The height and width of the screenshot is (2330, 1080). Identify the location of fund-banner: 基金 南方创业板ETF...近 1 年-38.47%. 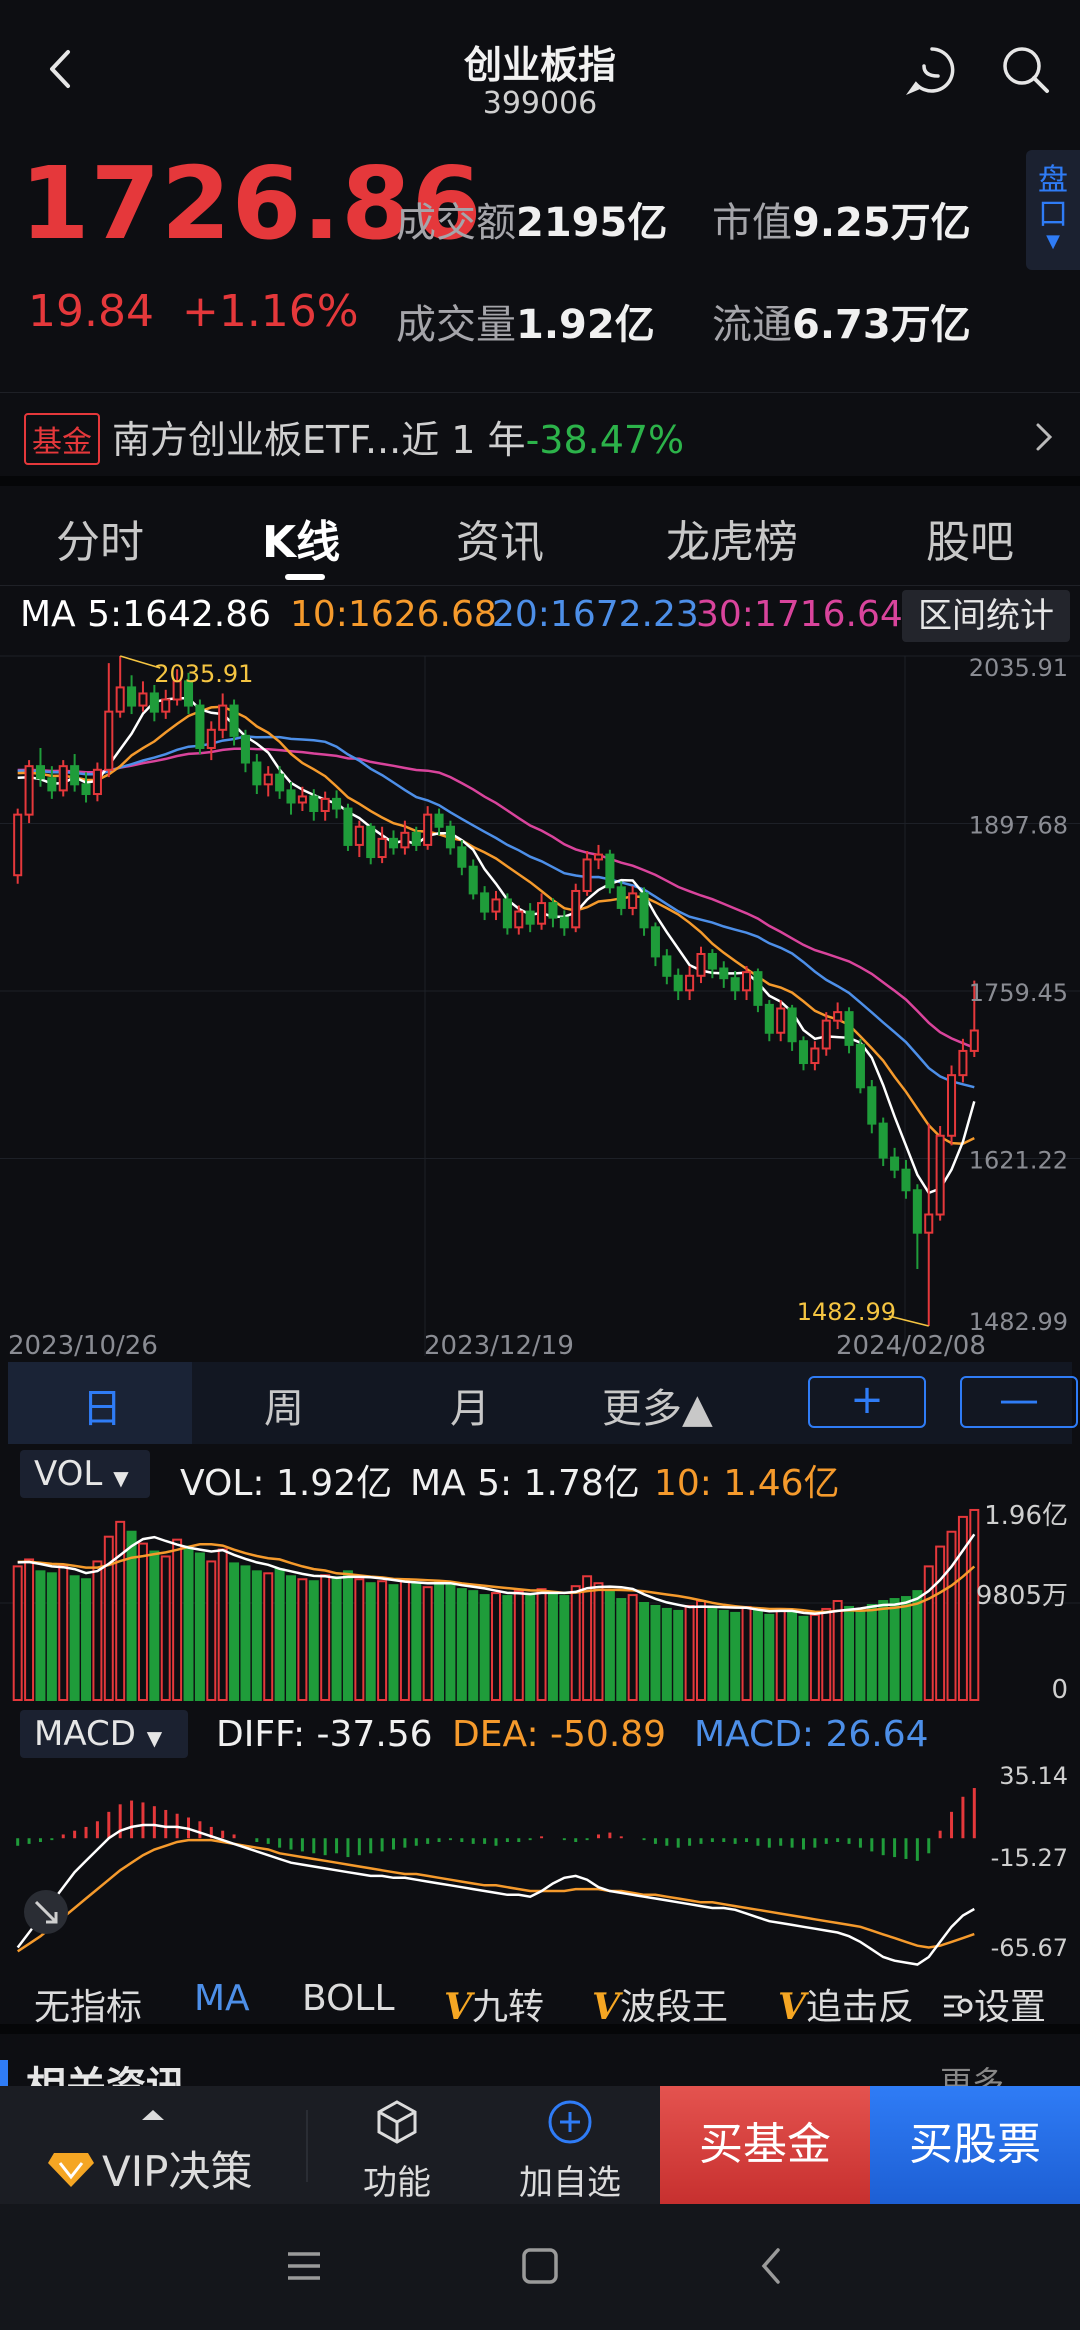
(540, 439).